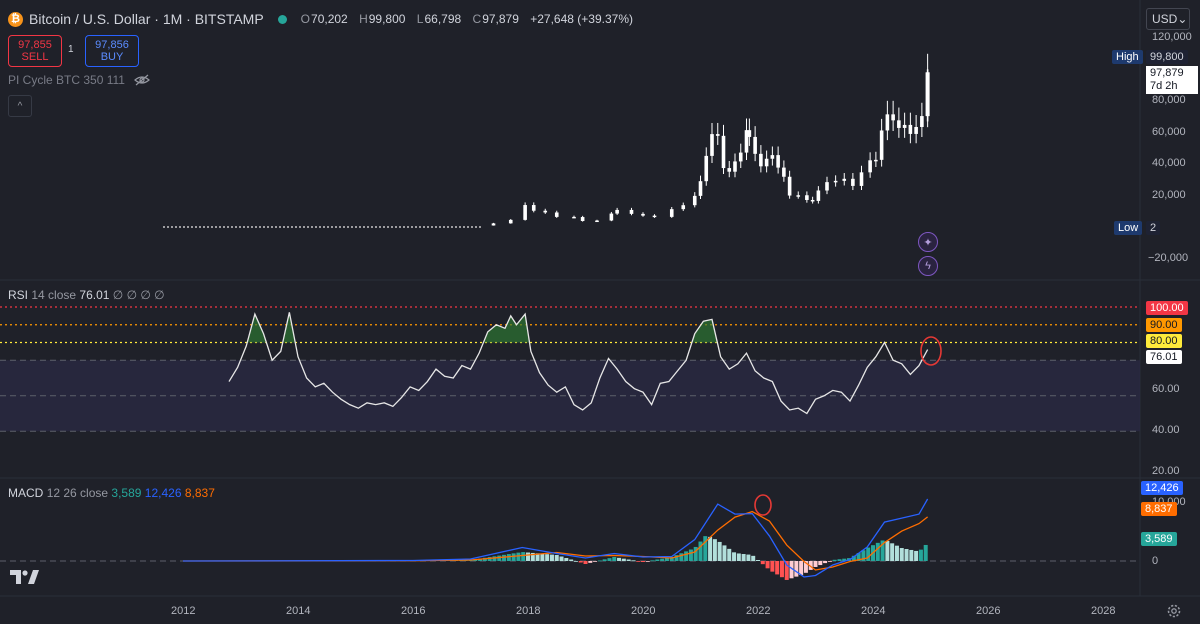 Image resolution: width=1200 pixels, height=624 pixels. What do you see at coordinates (1174, 611) in the screenshot?
I see `gear-icon` at bounding box center [1174, 611].